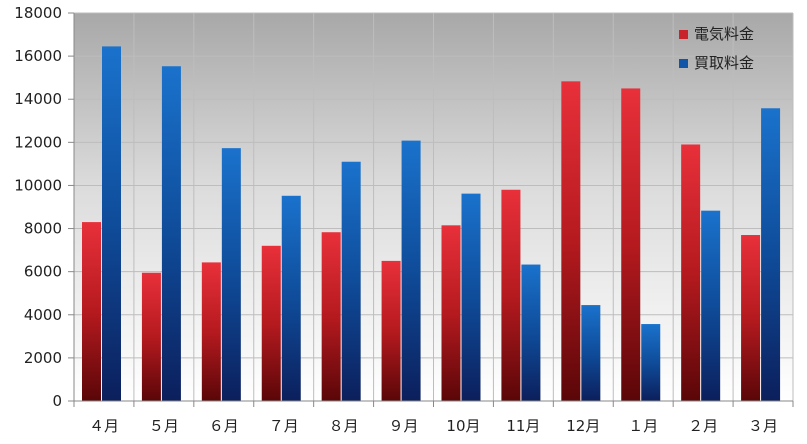  Describe the element at coordinates (344, 426) in the screenshot. I see `x-tick-label: ８月` at that location.